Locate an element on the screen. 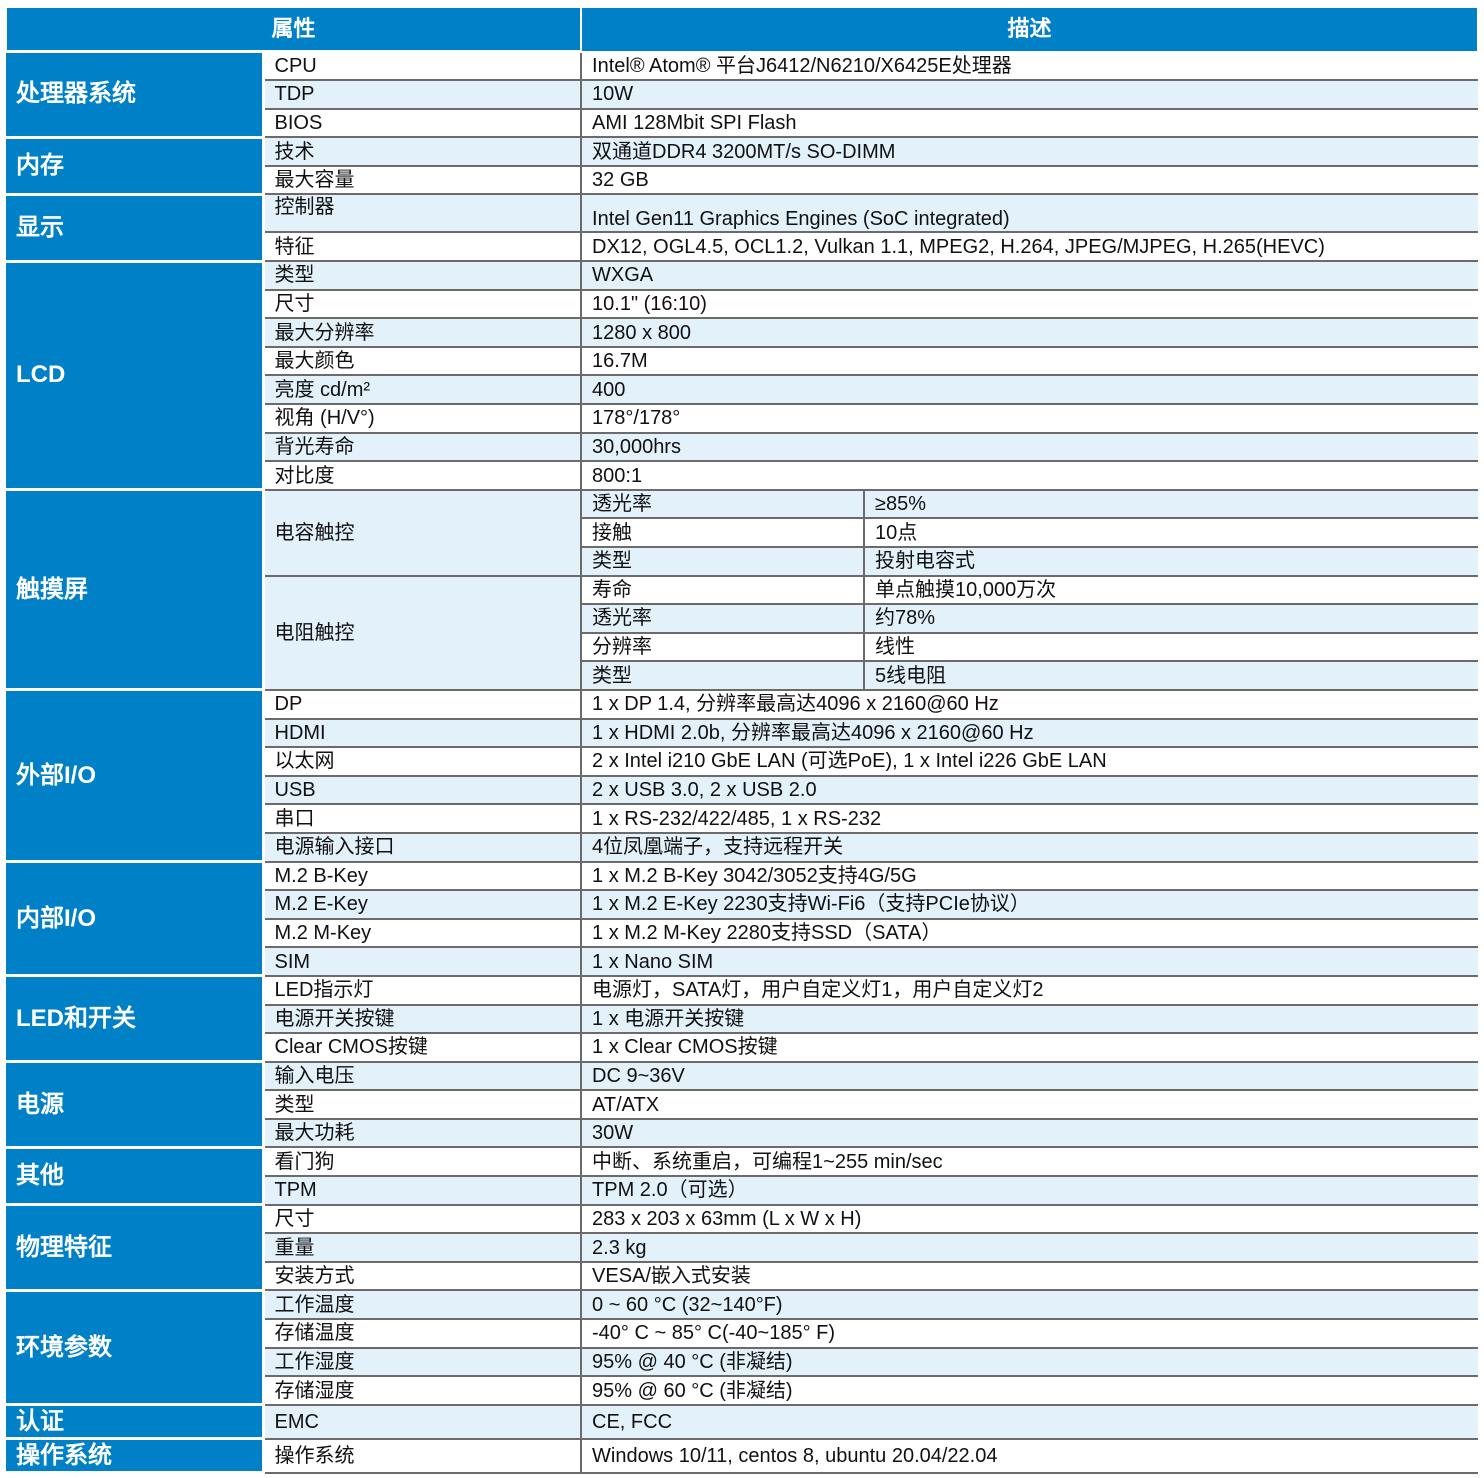 This screenshot has width=1484, height=1478. table-row: 电源 输入电压 DC 9~36V is located at coordinates (742, 1104).